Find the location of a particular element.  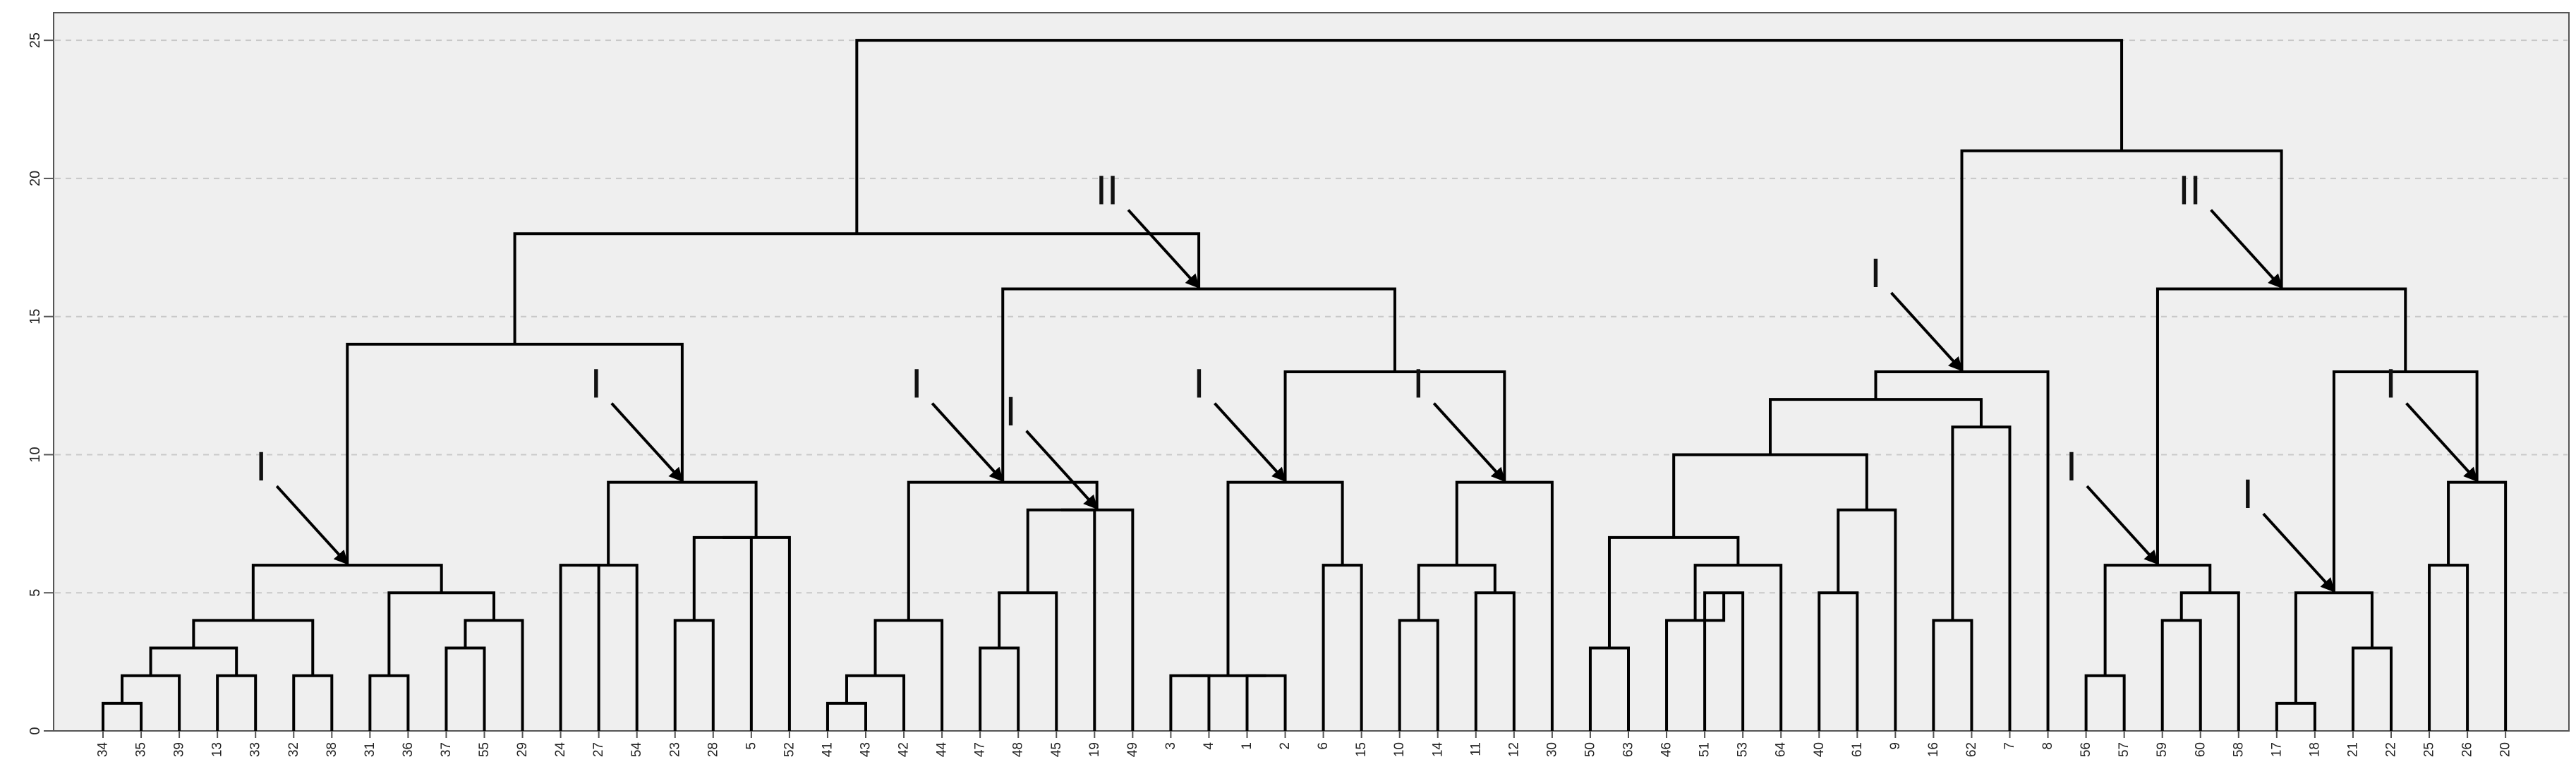

leaf-label: 20 is located at coordinates (2506, 749).